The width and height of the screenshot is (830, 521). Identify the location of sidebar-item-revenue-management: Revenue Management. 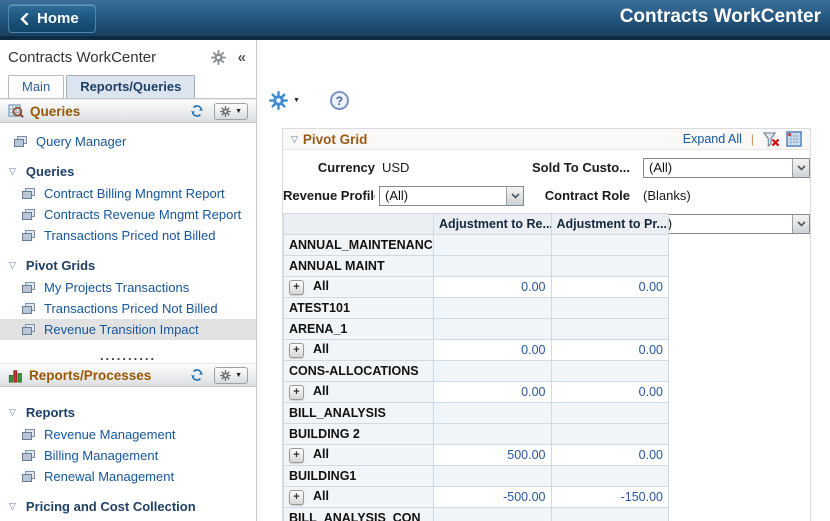
(128, 434).